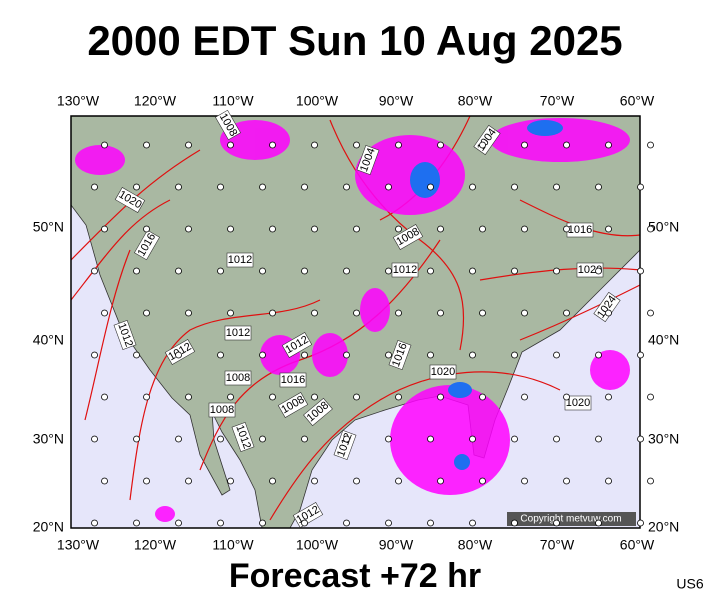 This screenshot has width=711, height=600. What do you see at coordinates (293, 380) in the screenshot?
I see `isobar-value: 1016` at bounding box center [293, 380].